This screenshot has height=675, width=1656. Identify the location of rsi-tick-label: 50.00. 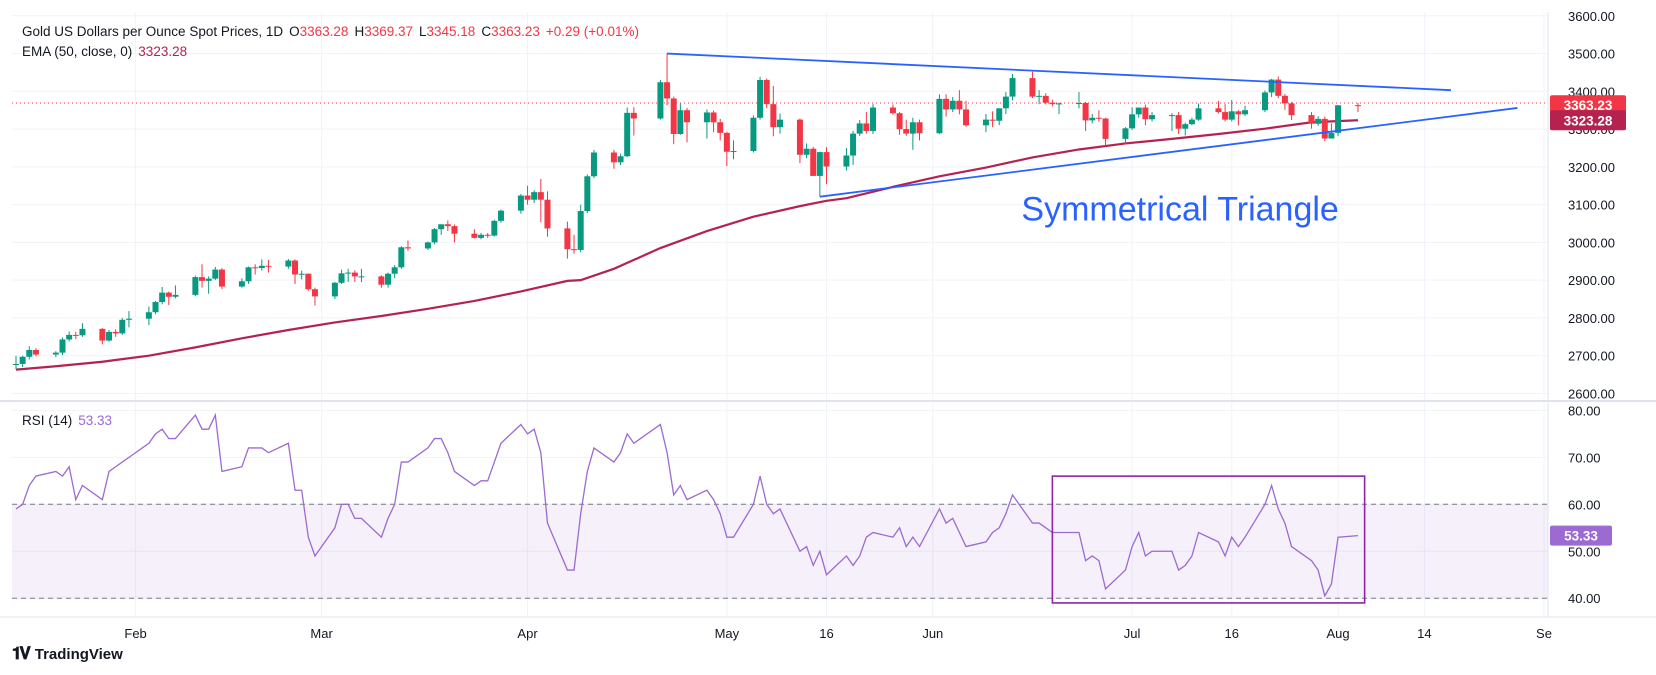
(1584, 551).